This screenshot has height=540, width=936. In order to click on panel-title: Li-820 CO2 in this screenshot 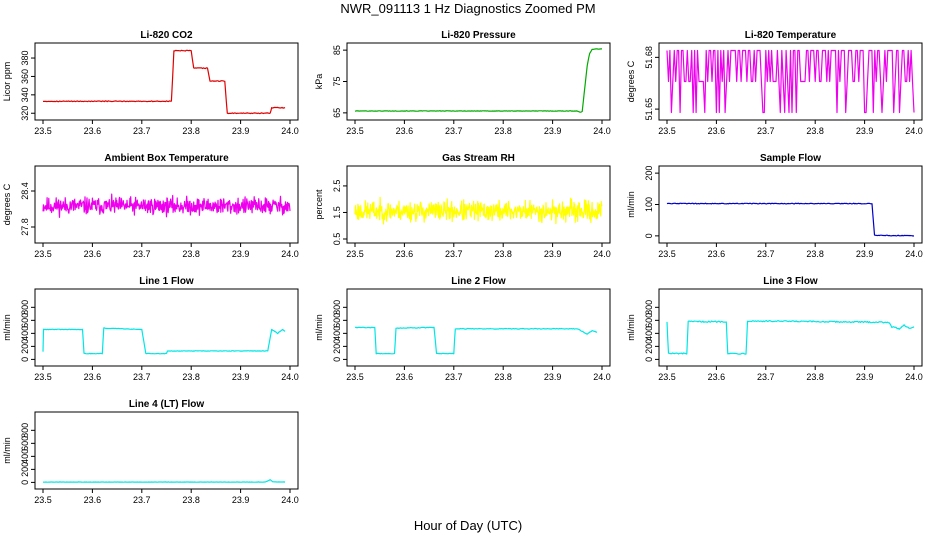, I will do `click(166, 35)`.